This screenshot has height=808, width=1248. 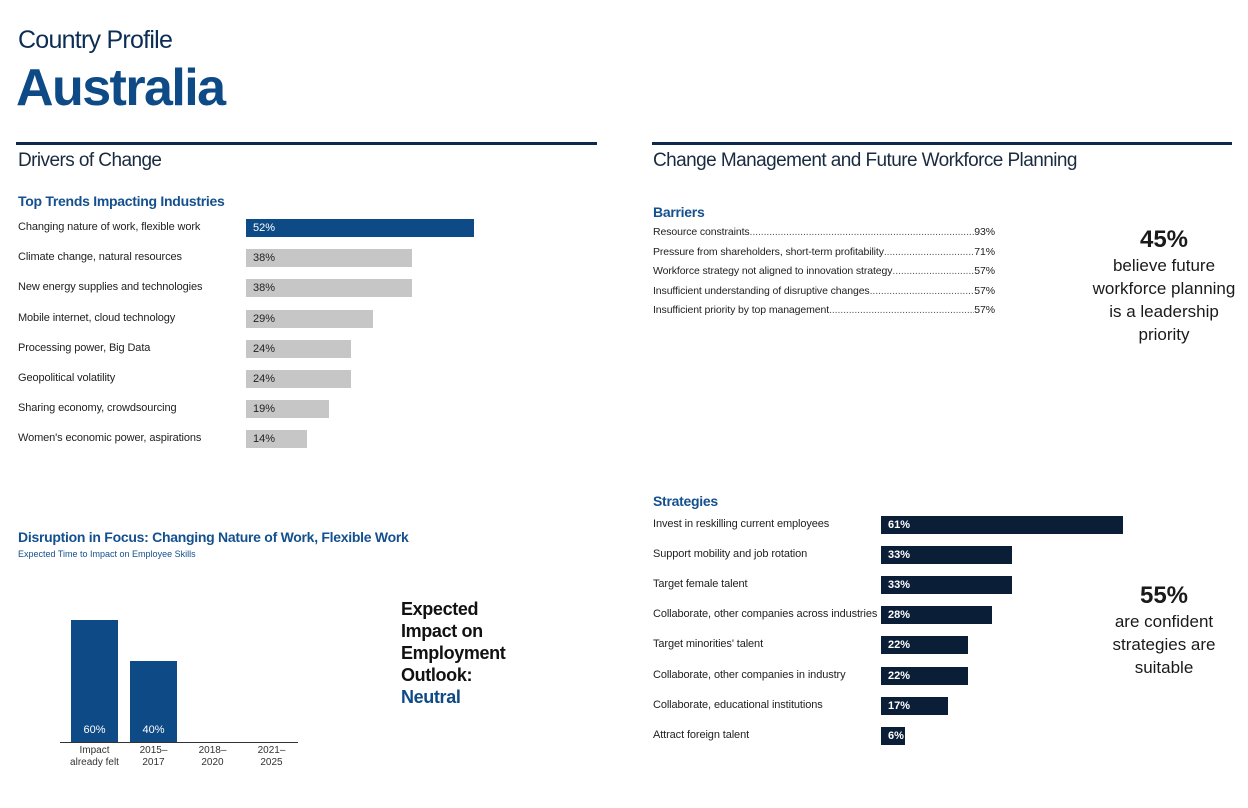 What do you see at coordinates (679, 212) in the screenshot?
I see `barriers-title: Barriers` at bounding box center [679, 212].